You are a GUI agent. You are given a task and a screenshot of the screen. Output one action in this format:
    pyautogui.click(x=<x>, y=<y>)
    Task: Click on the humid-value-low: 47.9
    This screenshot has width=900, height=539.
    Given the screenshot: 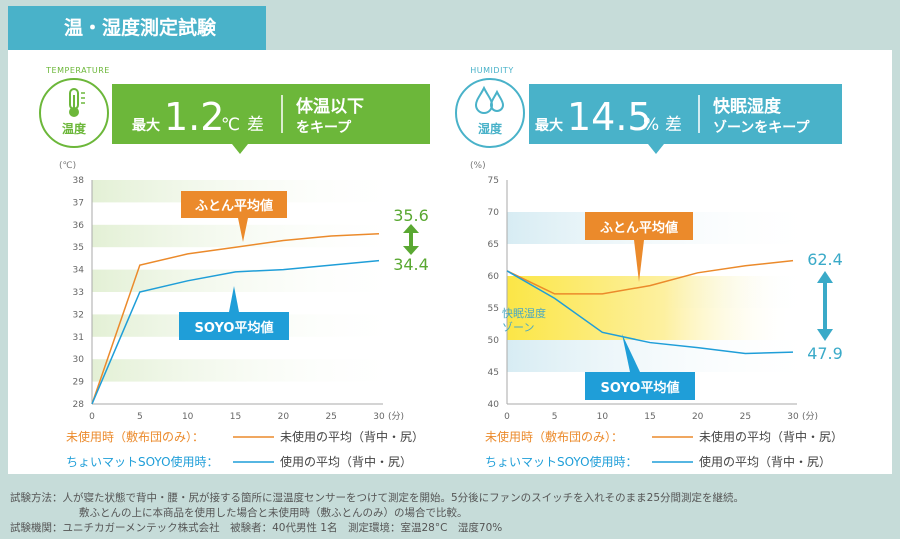 What is the action you would take?
    pyautogui.click(x=825, y=353)
    